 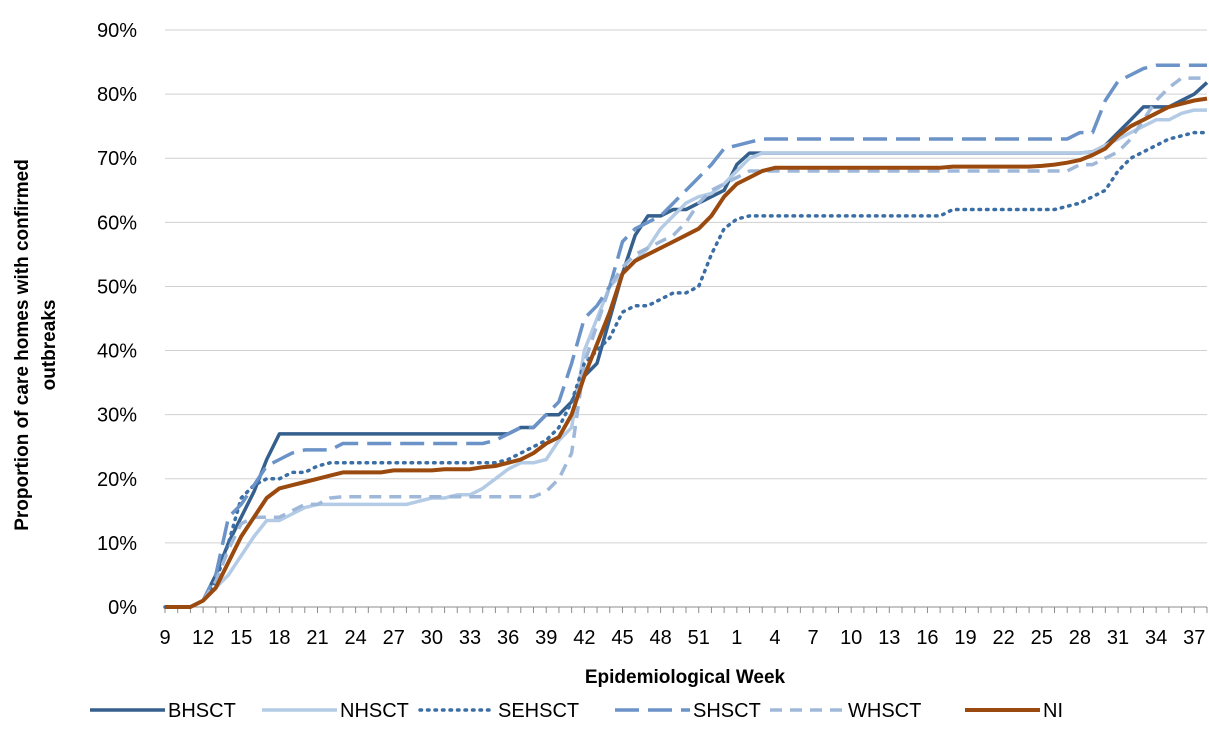 What do you see at coordinates (736, 638) in the screenshot?
I see `x-tick-label: 1` at bounding box center [736, 638].